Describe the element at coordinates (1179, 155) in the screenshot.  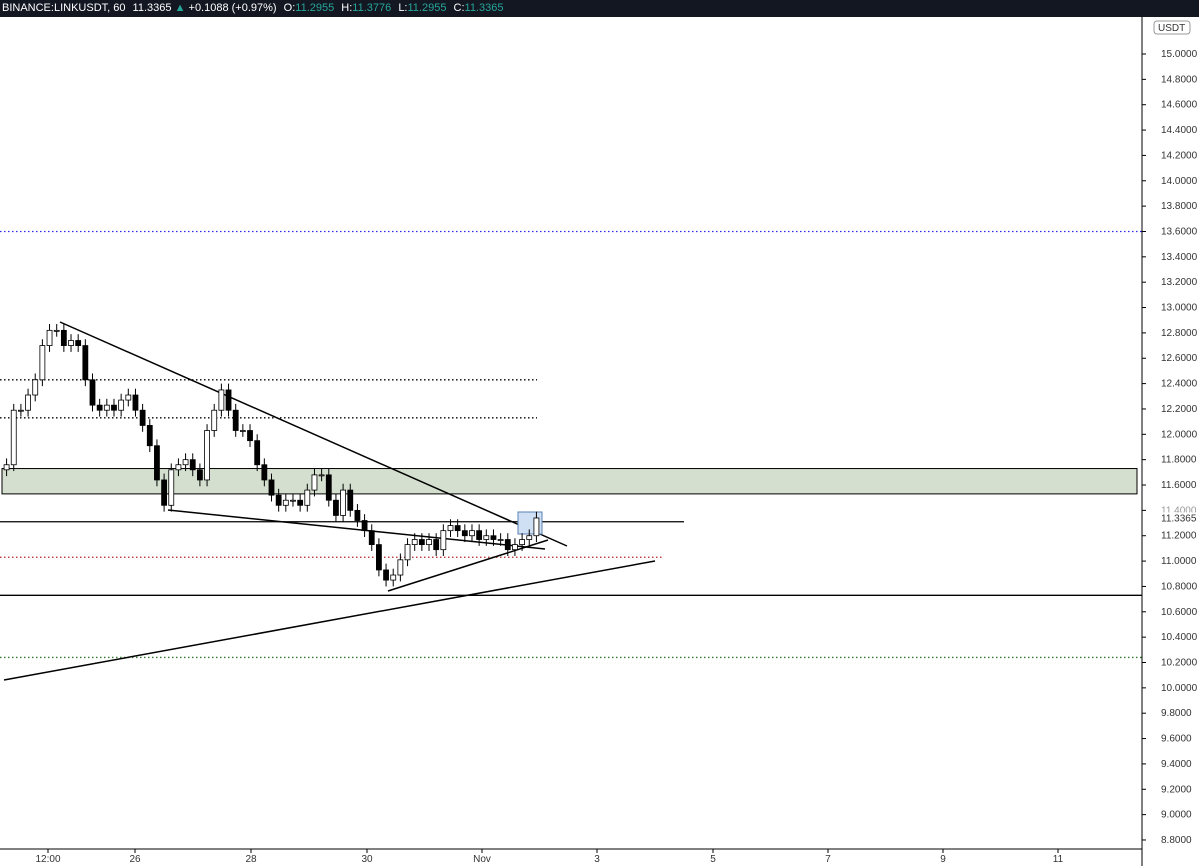
I see `y-tick-label: 14.2000` at that location.